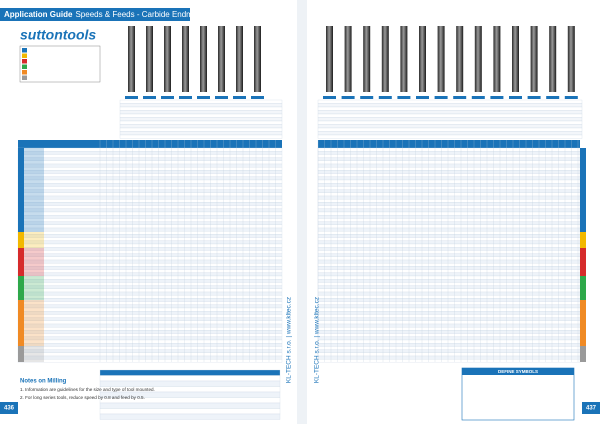 Image resolution: width=600 pixels, height=424 pixels. I want to click on page-tab, so click(591, 408).